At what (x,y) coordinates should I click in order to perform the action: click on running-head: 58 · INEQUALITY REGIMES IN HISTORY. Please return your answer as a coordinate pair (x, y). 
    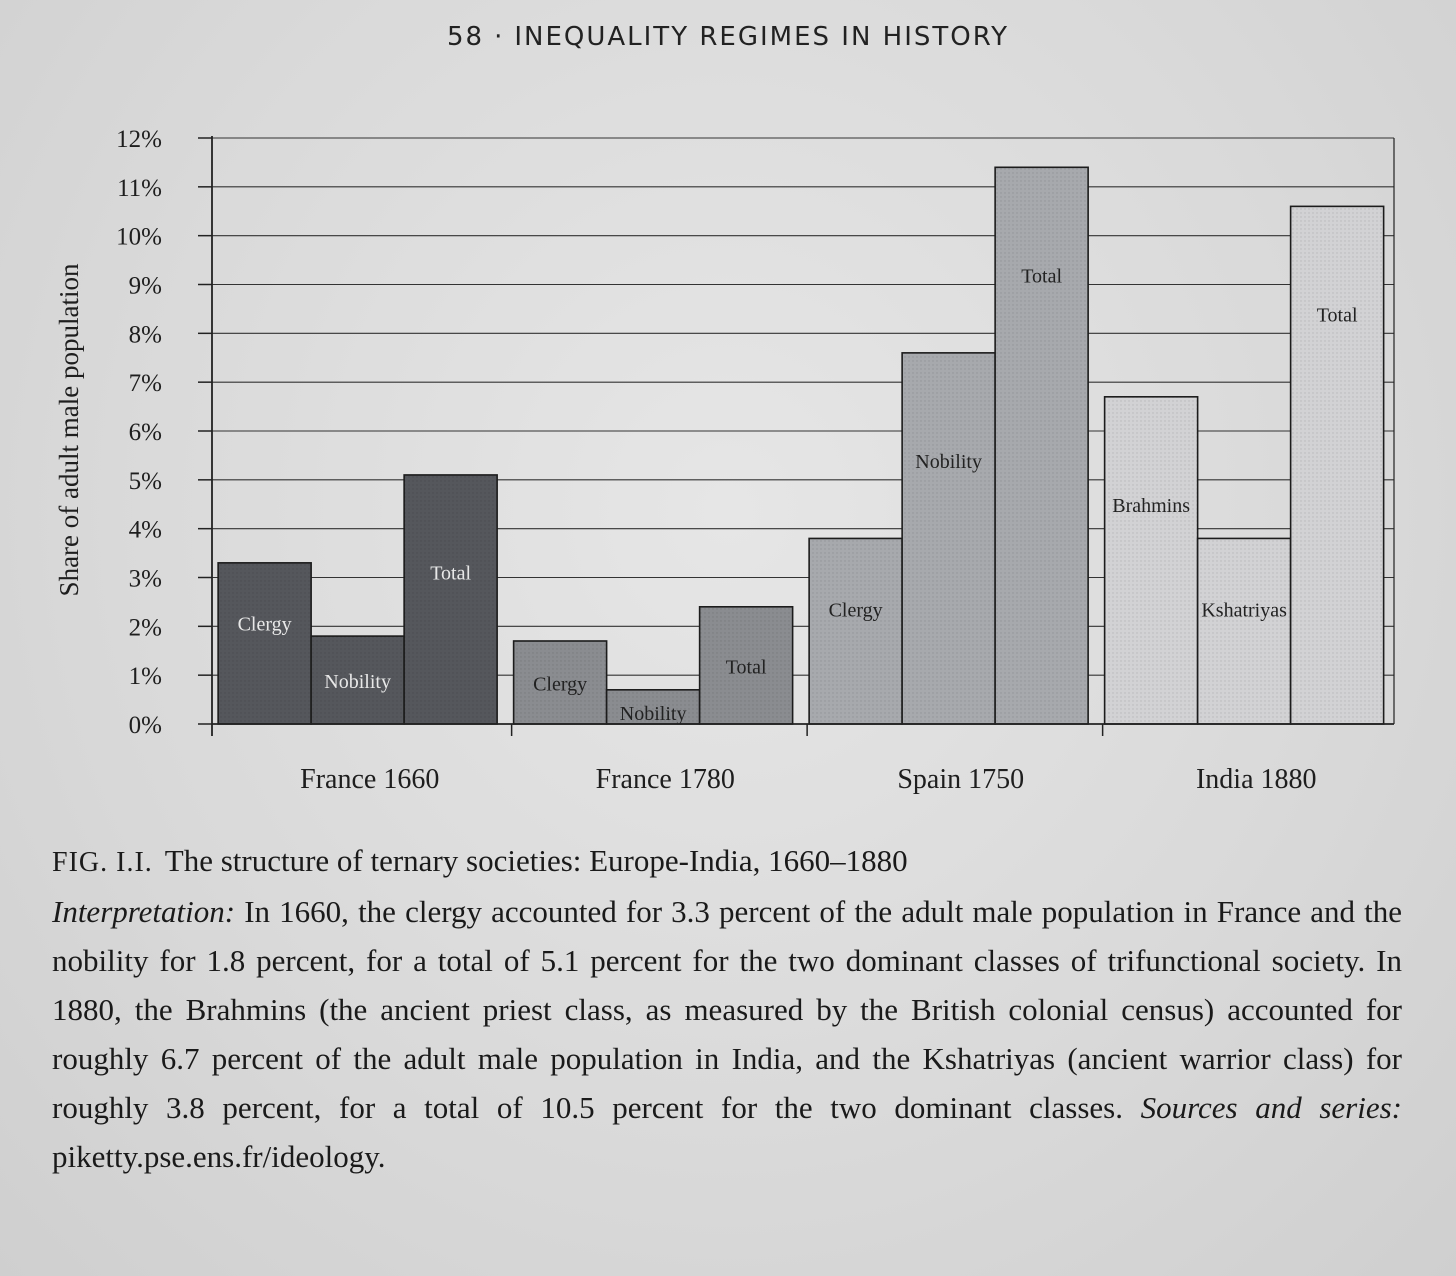
    Looking at the image, I should click on (728, 37).